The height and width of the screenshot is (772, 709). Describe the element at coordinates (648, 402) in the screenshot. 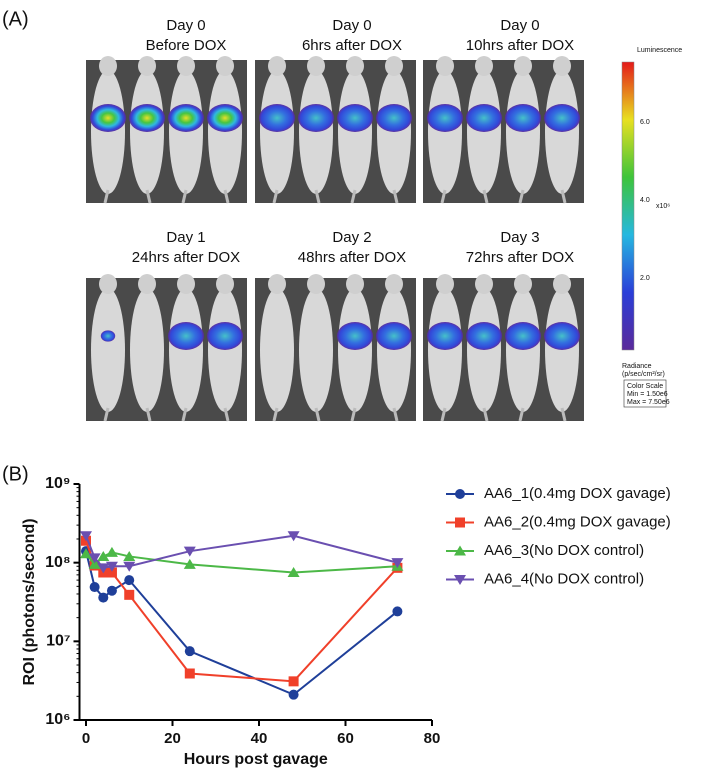

I see `scale-box-text: Max = 7.50e6` at that location.